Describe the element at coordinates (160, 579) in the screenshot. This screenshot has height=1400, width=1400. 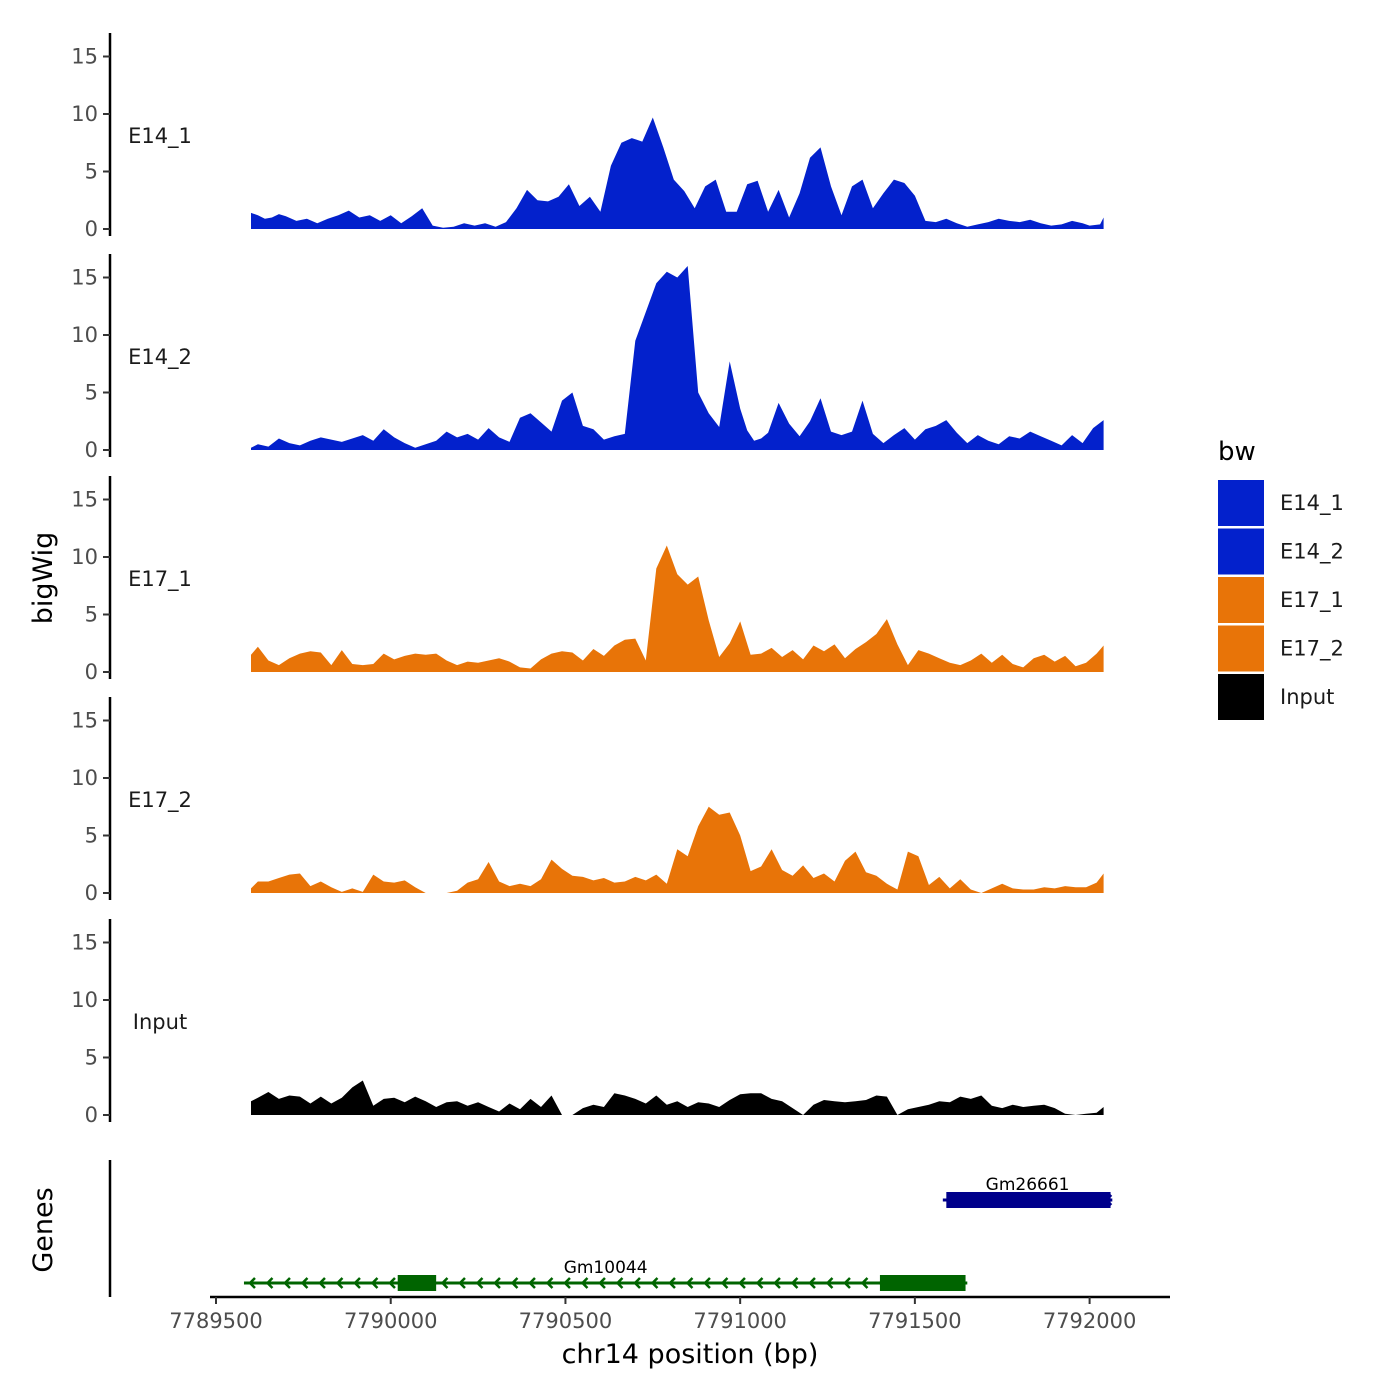
I see `track-label-E17_1: E17_1` at that location.